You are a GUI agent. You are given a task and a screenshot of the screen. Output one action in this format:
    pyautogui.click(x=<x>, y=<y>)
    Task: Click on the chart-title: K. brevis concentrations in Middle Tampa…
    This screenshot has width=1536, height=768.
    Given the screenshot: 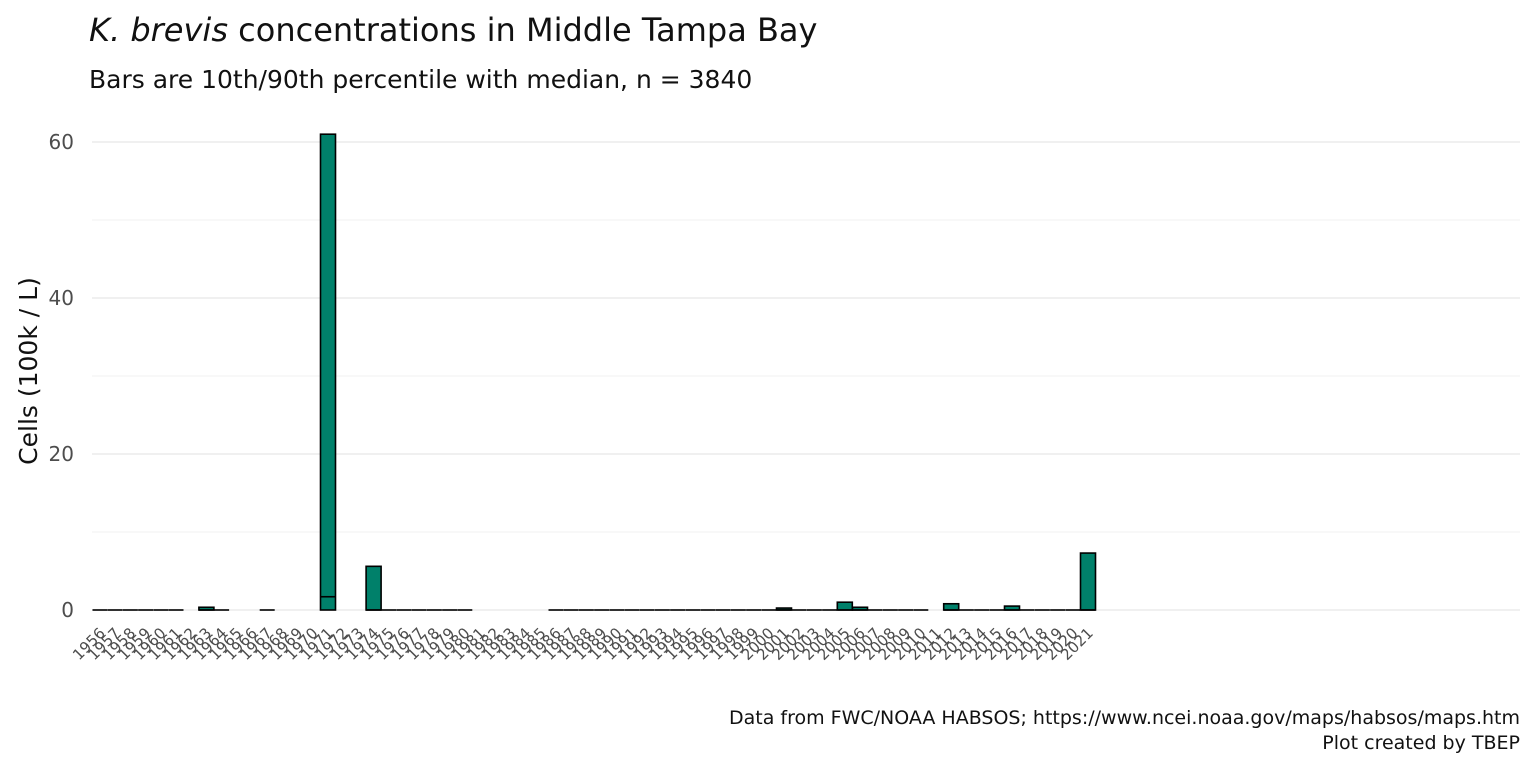 What is the action you would take?
    pyautogui.click(x=453, y=30)
    